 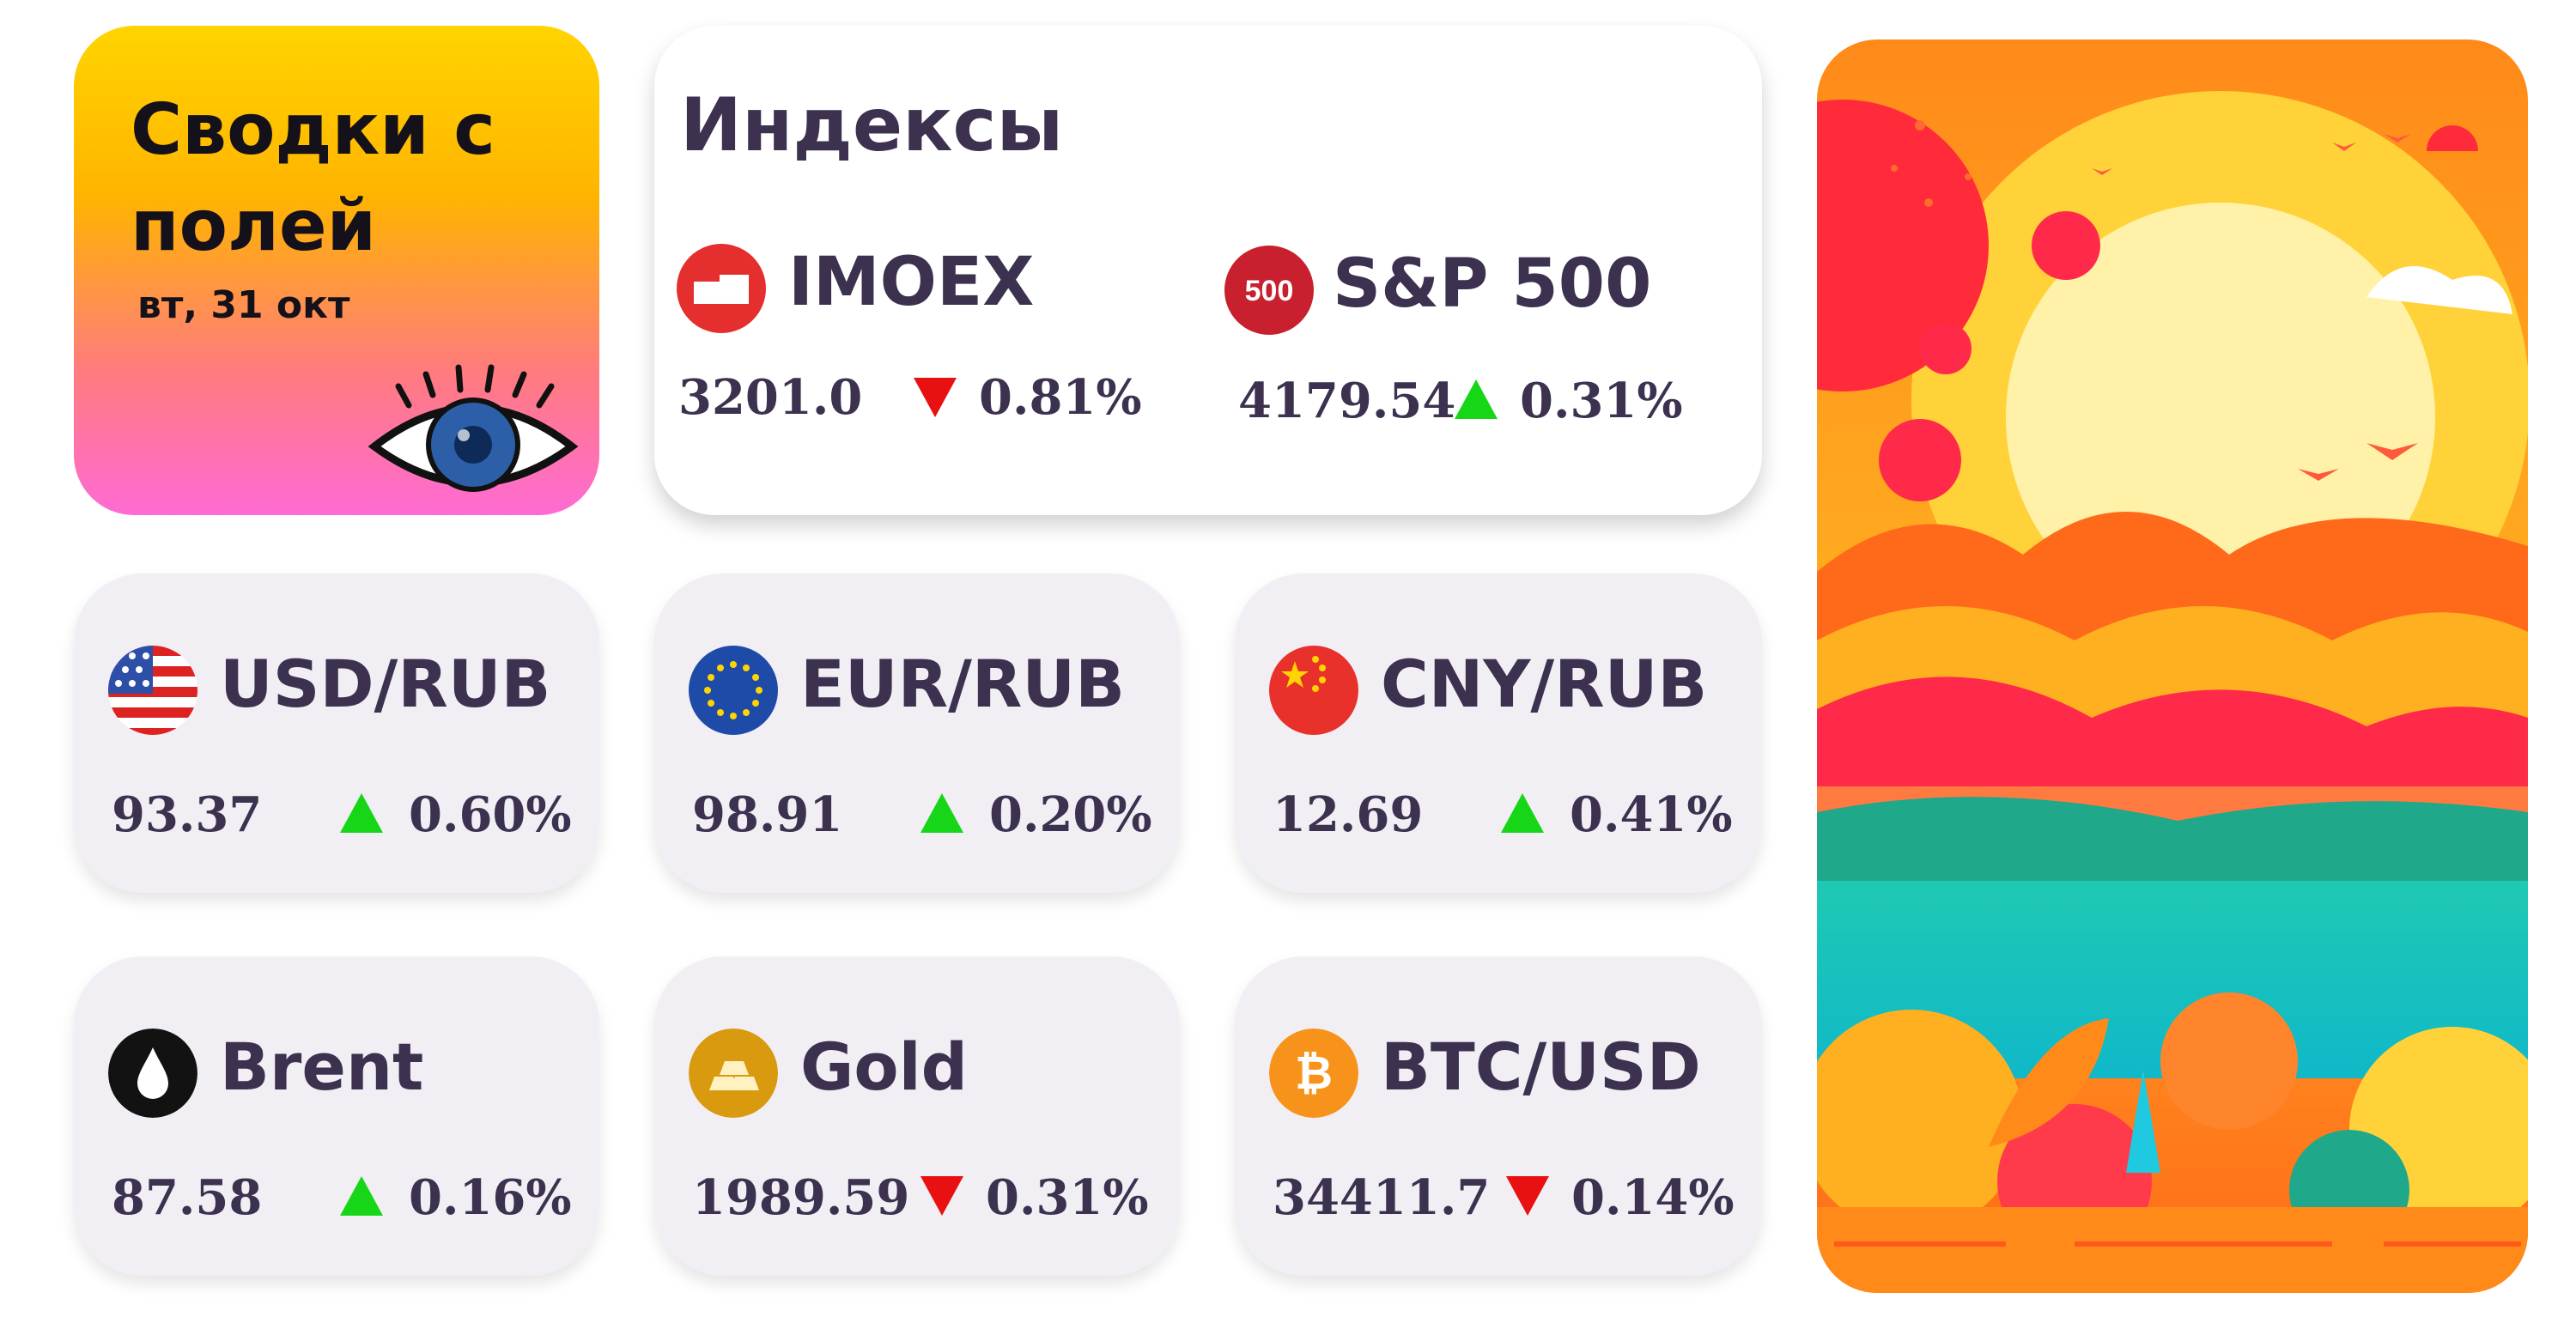 What do you see at coordinates (885, 1067) in the screenshot?
I see `gold-name: Gold` at bounding box center [885, 1067].